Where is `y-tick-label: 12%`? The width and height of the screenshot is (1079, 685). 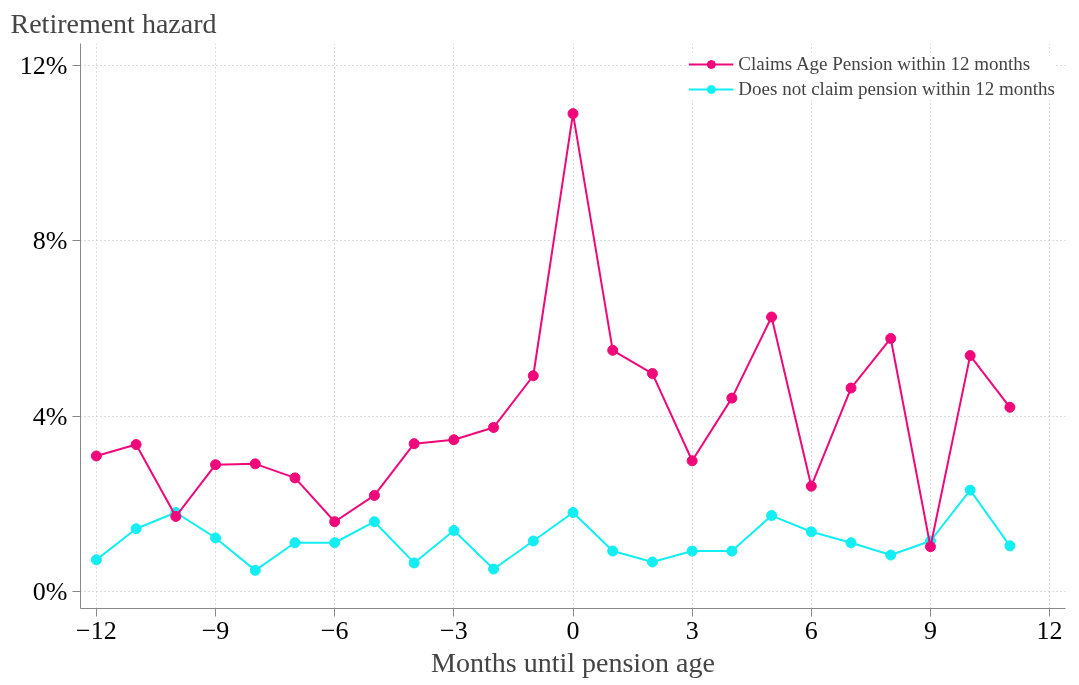 y-tick-label: 12% is located at coordinates (43, 65).